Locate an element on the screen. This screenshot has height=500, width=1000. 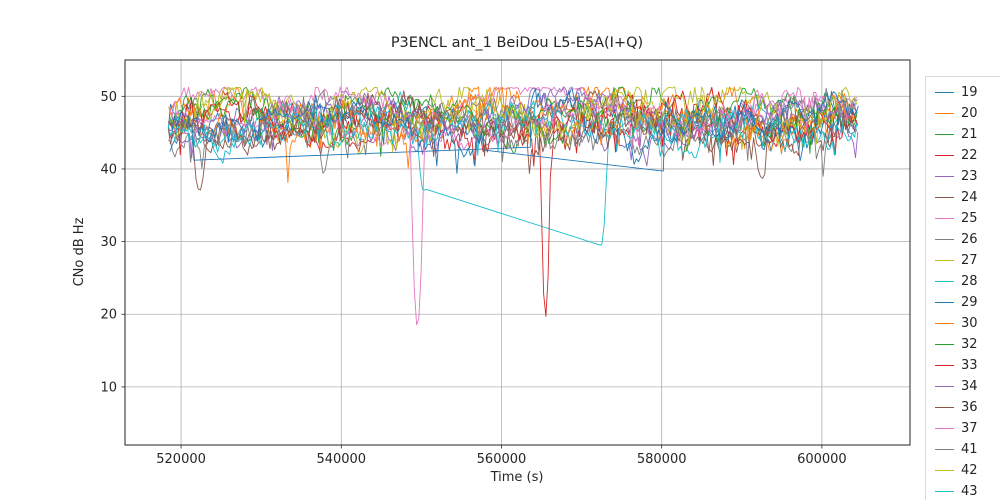
legend-label: 27 is located at coordinates (969, 260).